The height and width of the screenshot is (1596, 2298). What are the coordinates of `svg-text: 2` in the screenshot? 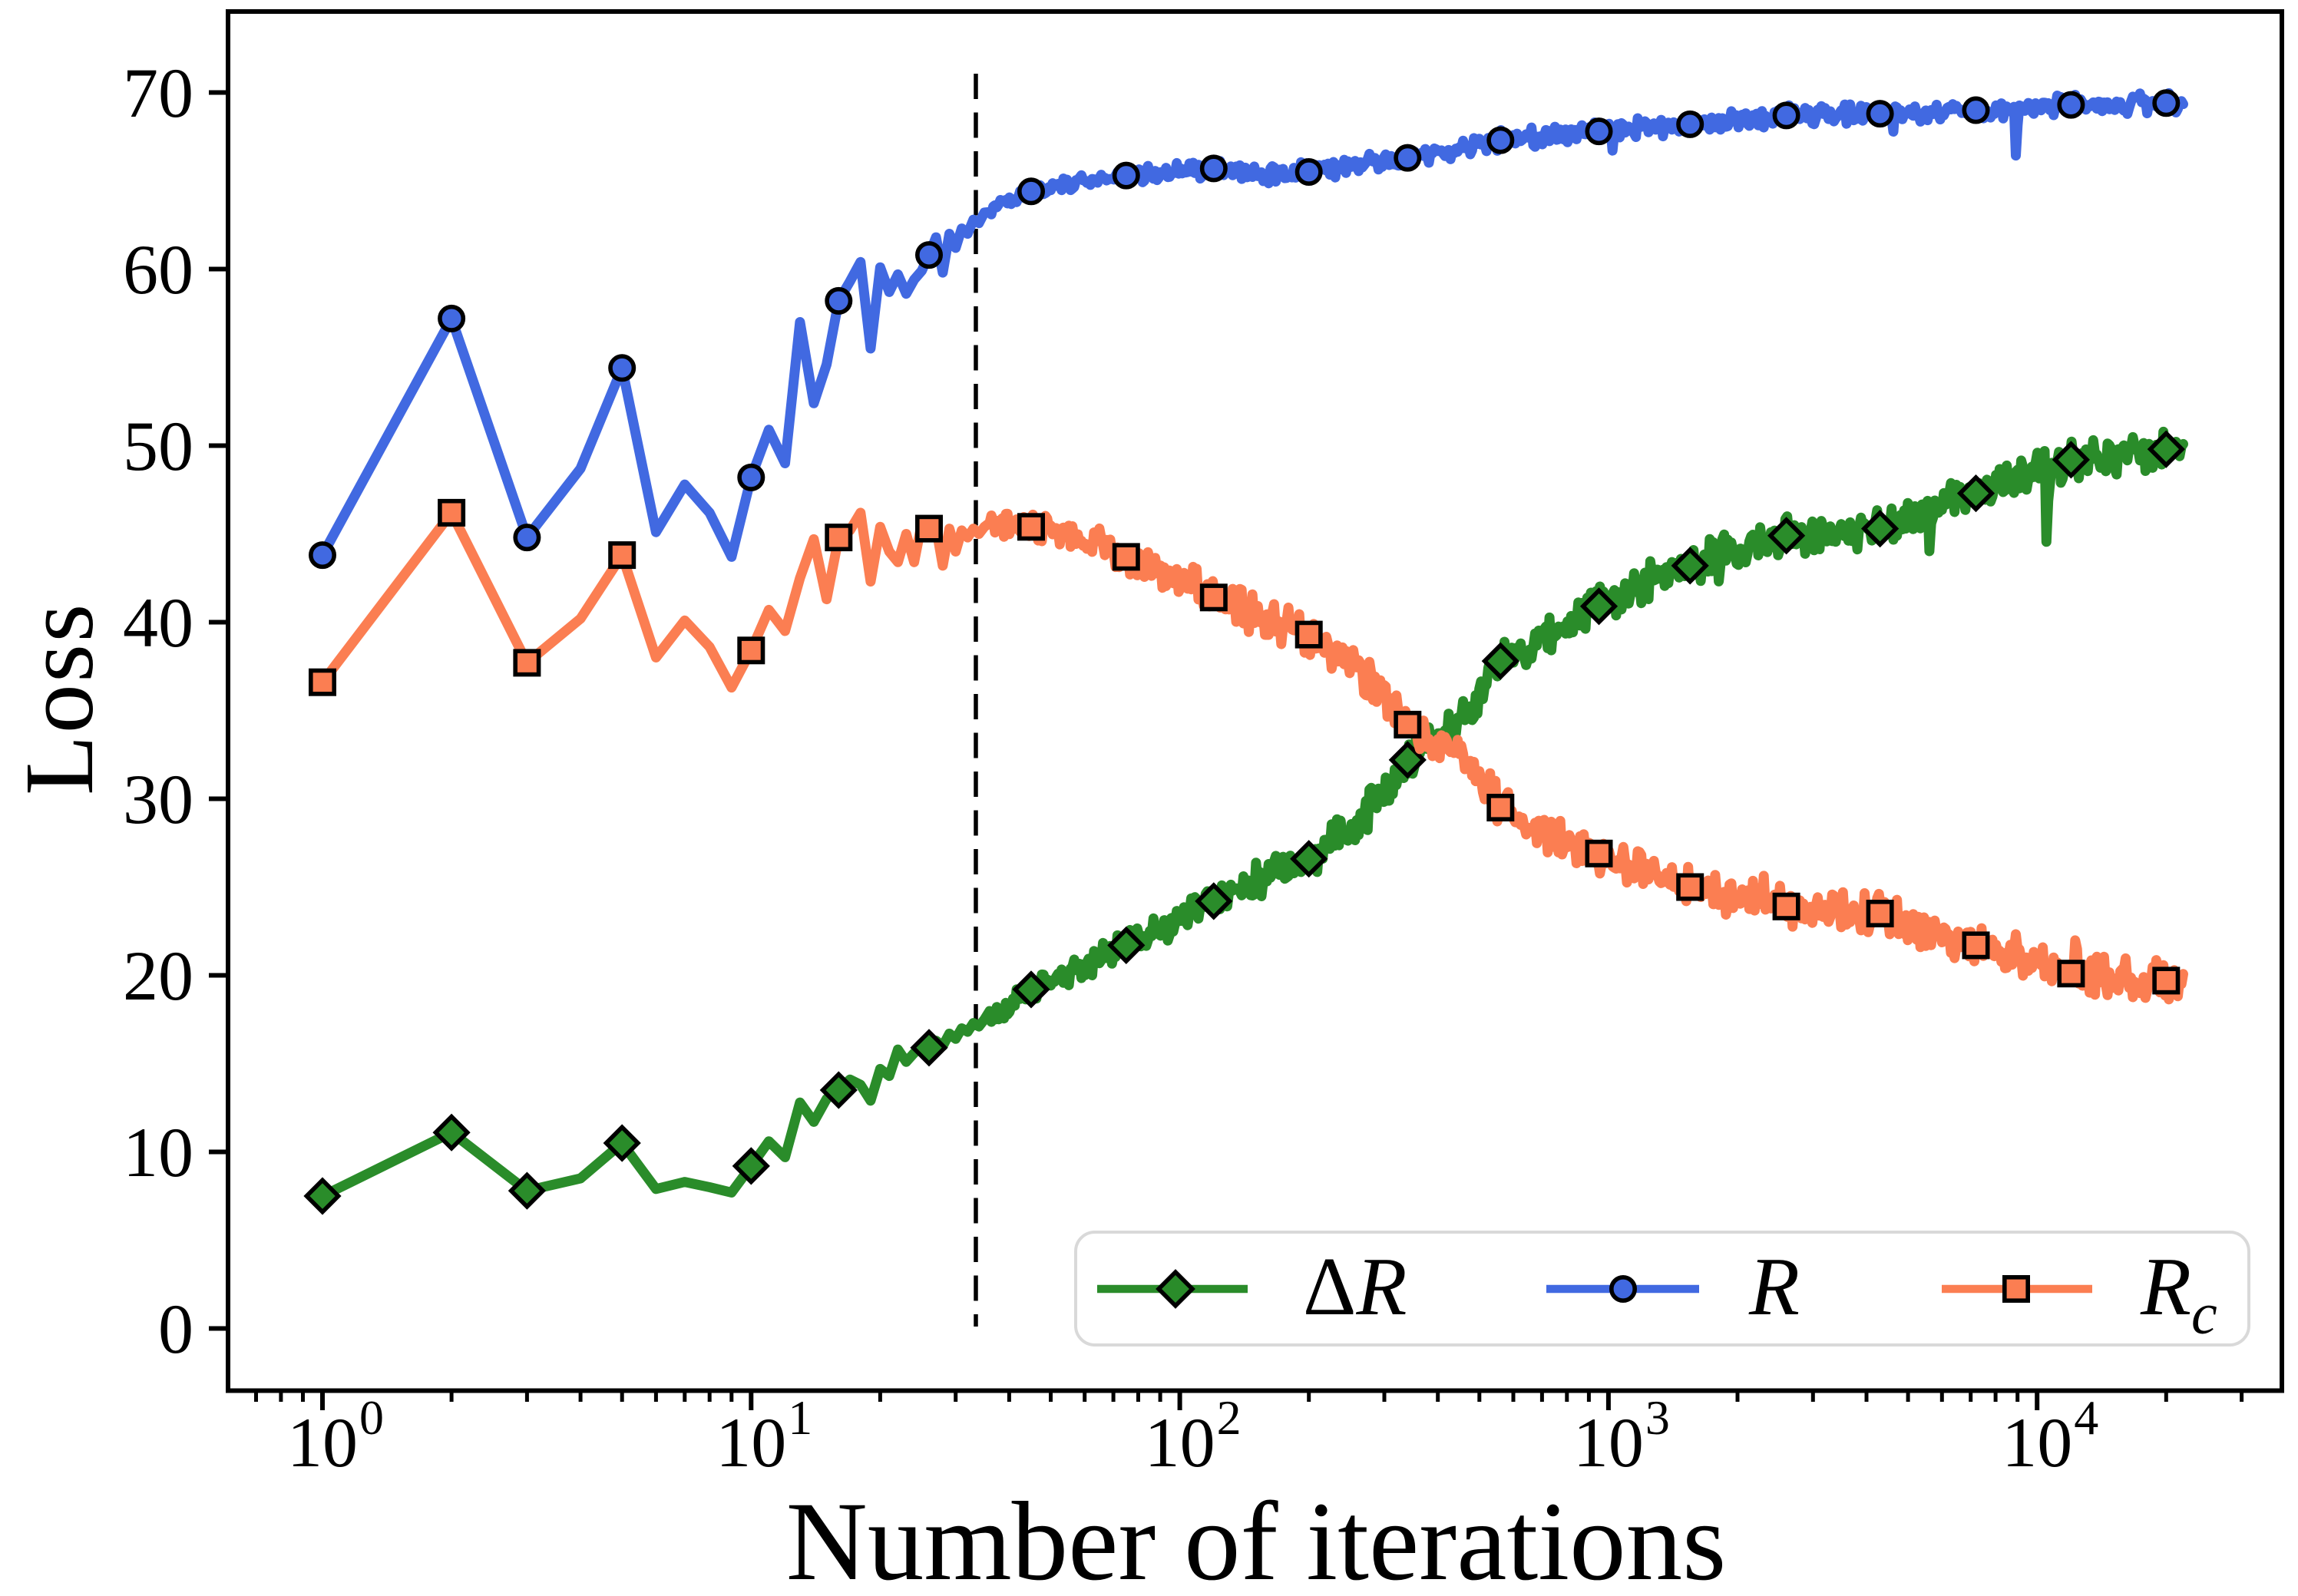 It's located at (1230, 1417).